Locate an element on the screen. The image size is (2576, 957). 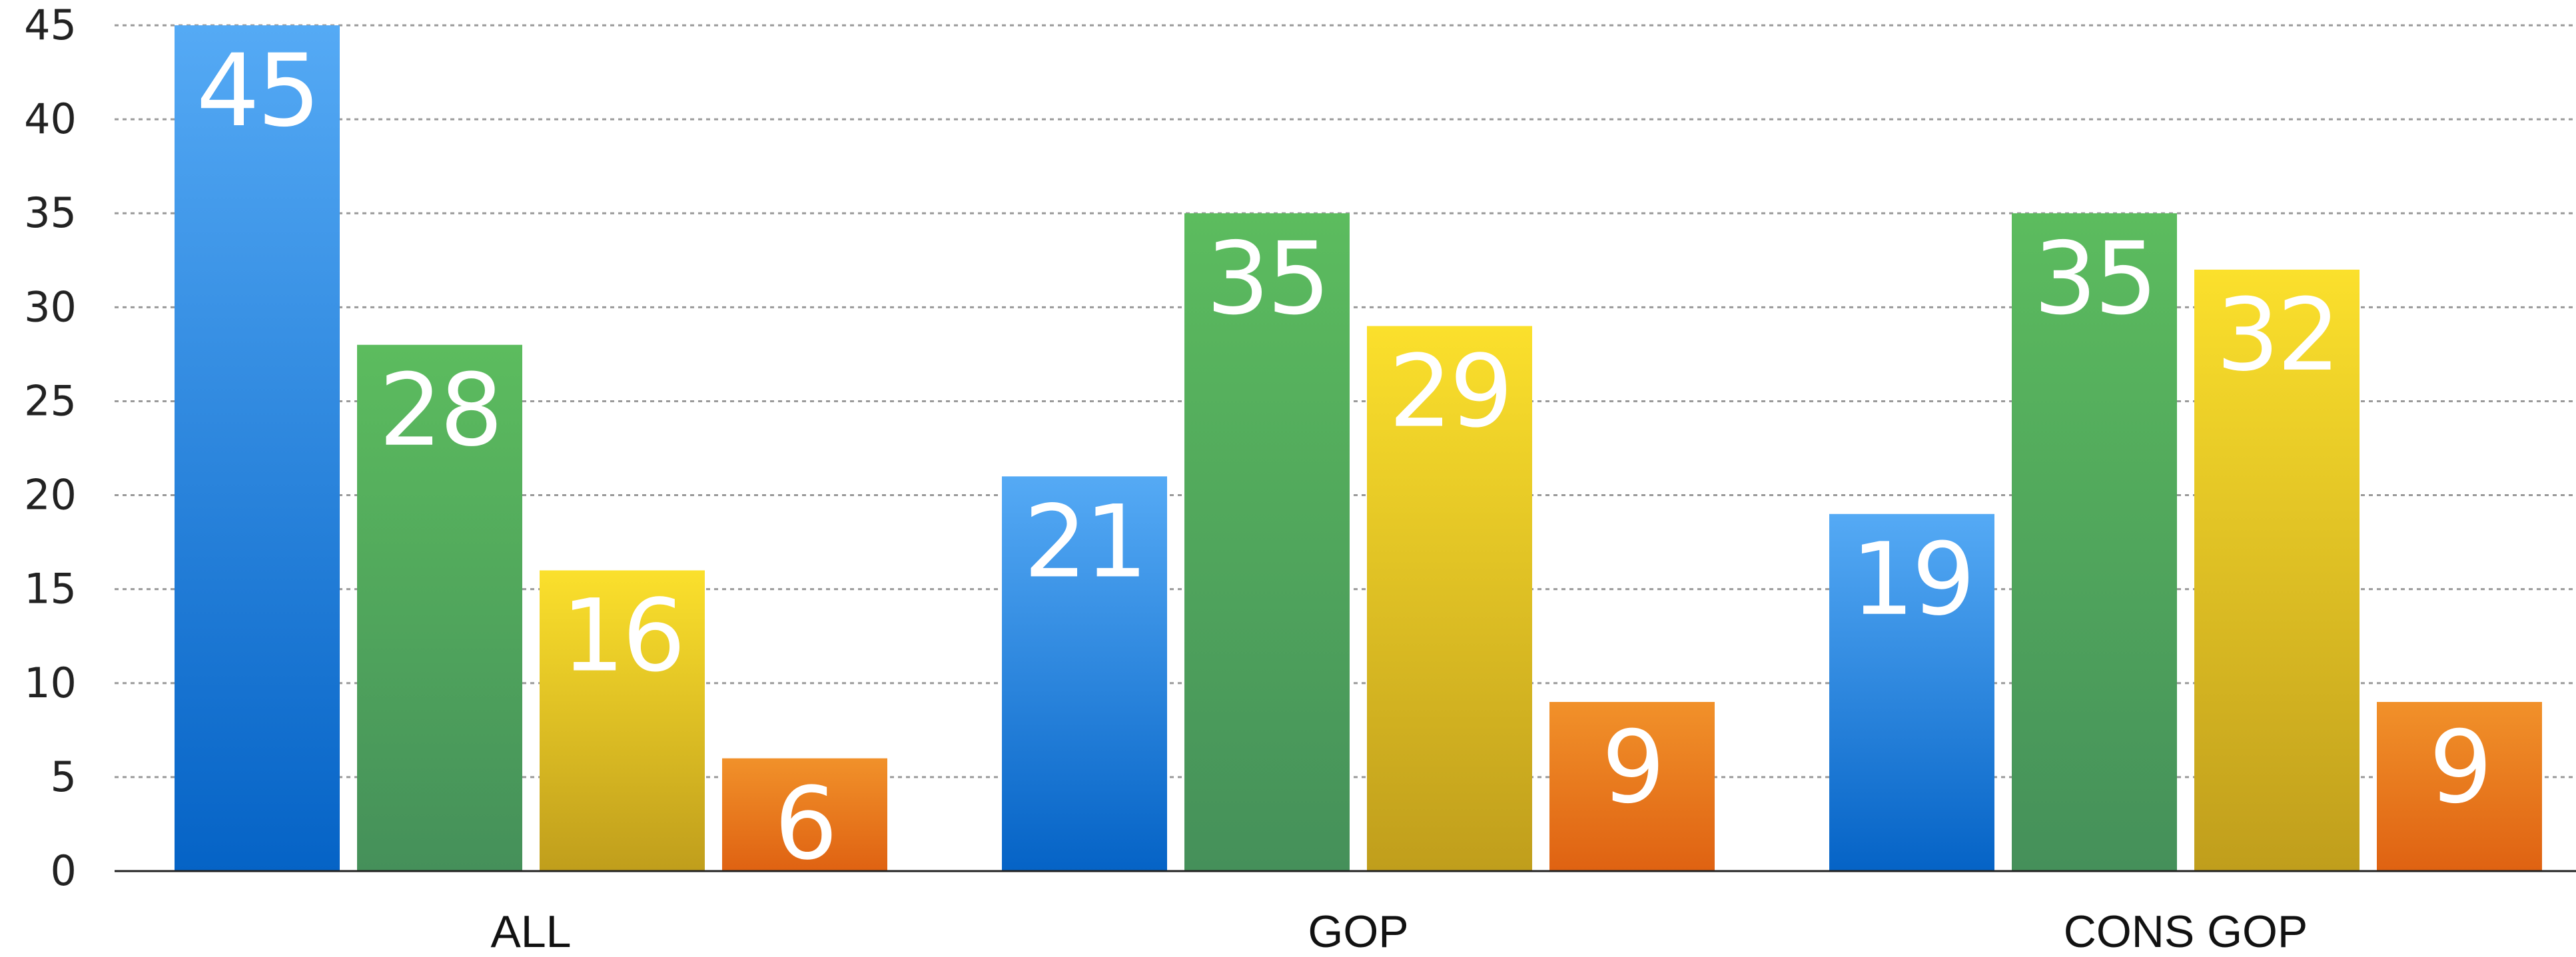
x-axis-ticks: ALL GOP CONS GOP is located at coordinates (1400, 931).